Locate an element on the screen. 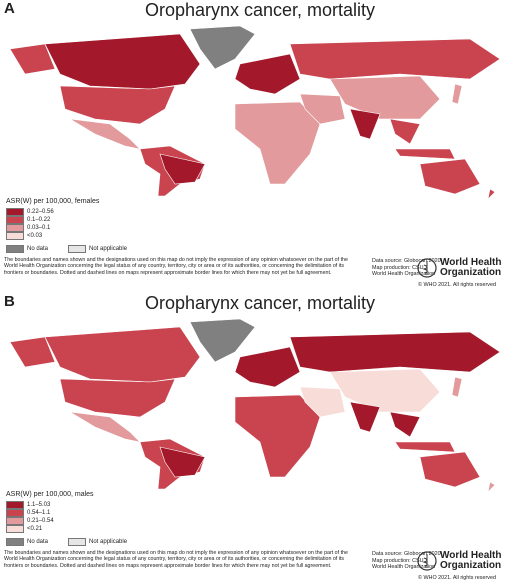 Image resolution: width=520 pixels, height=586 pixels. legend-item: <0.03 is located at coordinates (24, 236).